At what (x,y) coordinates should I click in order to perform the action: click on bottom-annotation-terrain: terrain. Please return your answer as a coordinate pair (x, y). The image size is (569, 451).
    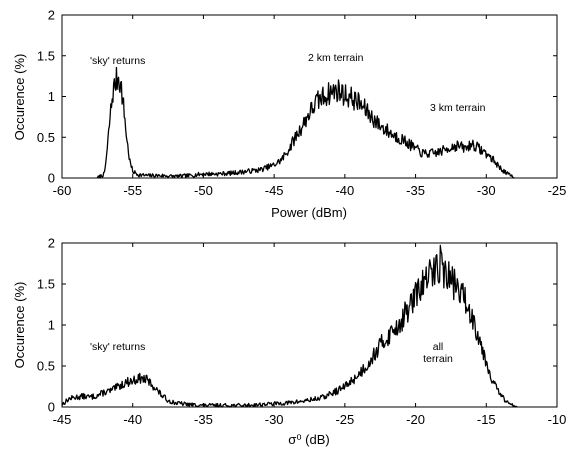
    Looking at the image, I should click on (438, 359).